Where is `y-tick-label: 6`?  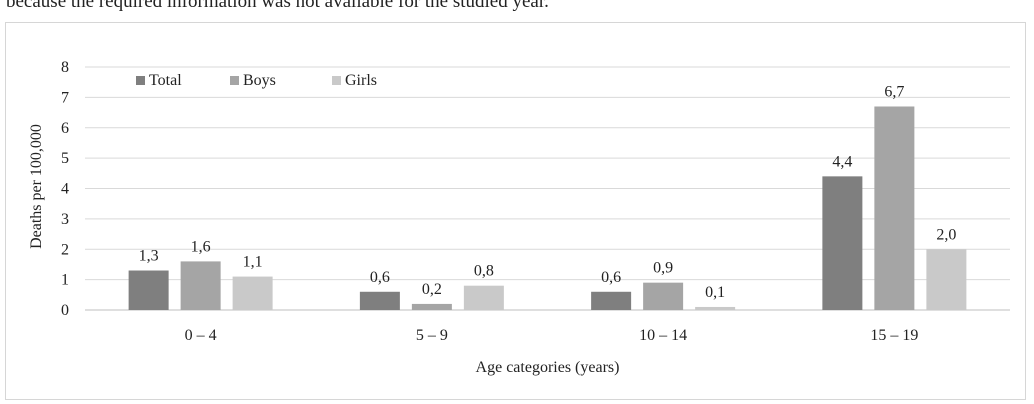 y-tick-label: 6 is located at coordinates (65, 128).